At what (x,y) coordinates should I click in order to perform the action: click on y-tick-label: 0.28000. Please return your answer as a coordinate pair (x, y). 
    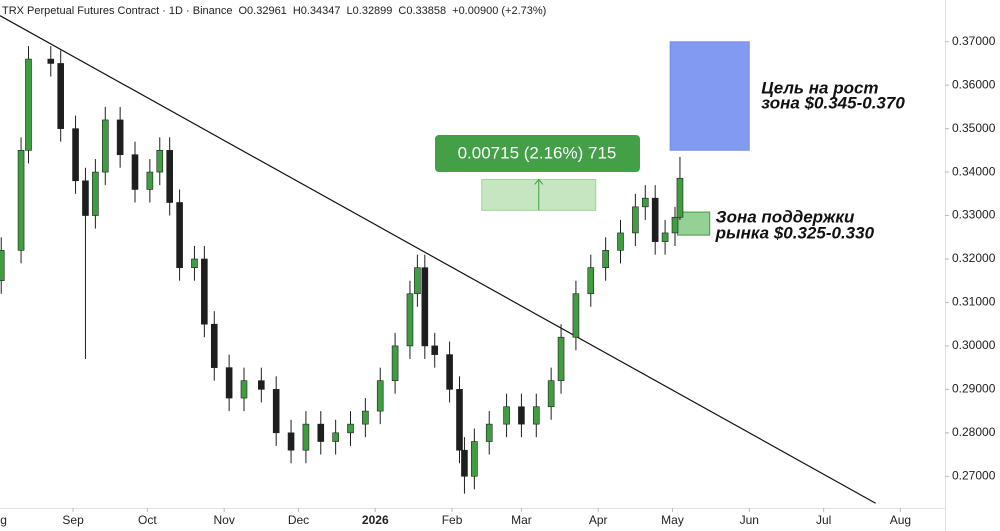
    Looking at the image, I should click on (974, 432).